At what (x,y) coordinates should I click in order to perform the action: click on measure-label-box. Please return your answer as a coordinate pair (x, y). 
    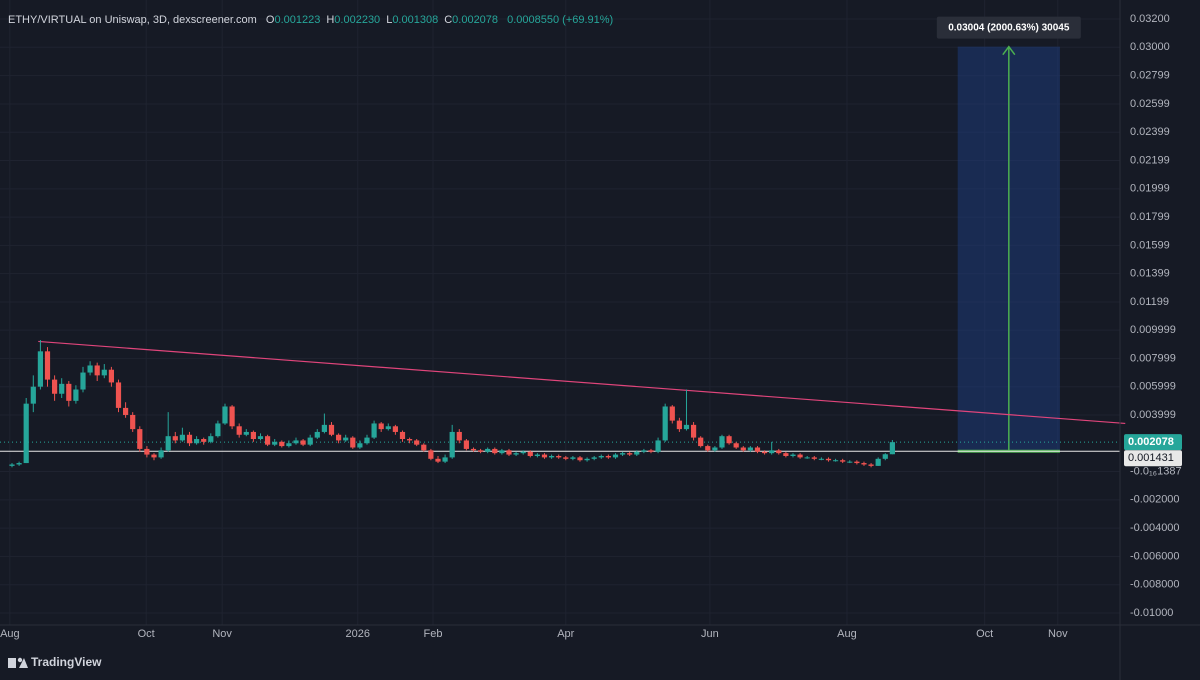
    Looking at the image, I should click on (1008, 27).